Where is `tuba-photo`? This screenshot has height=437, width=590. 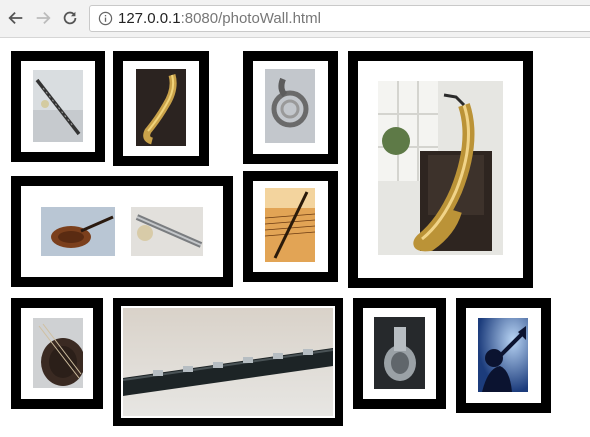 tuba-photo is located at coordinates (399, 353).